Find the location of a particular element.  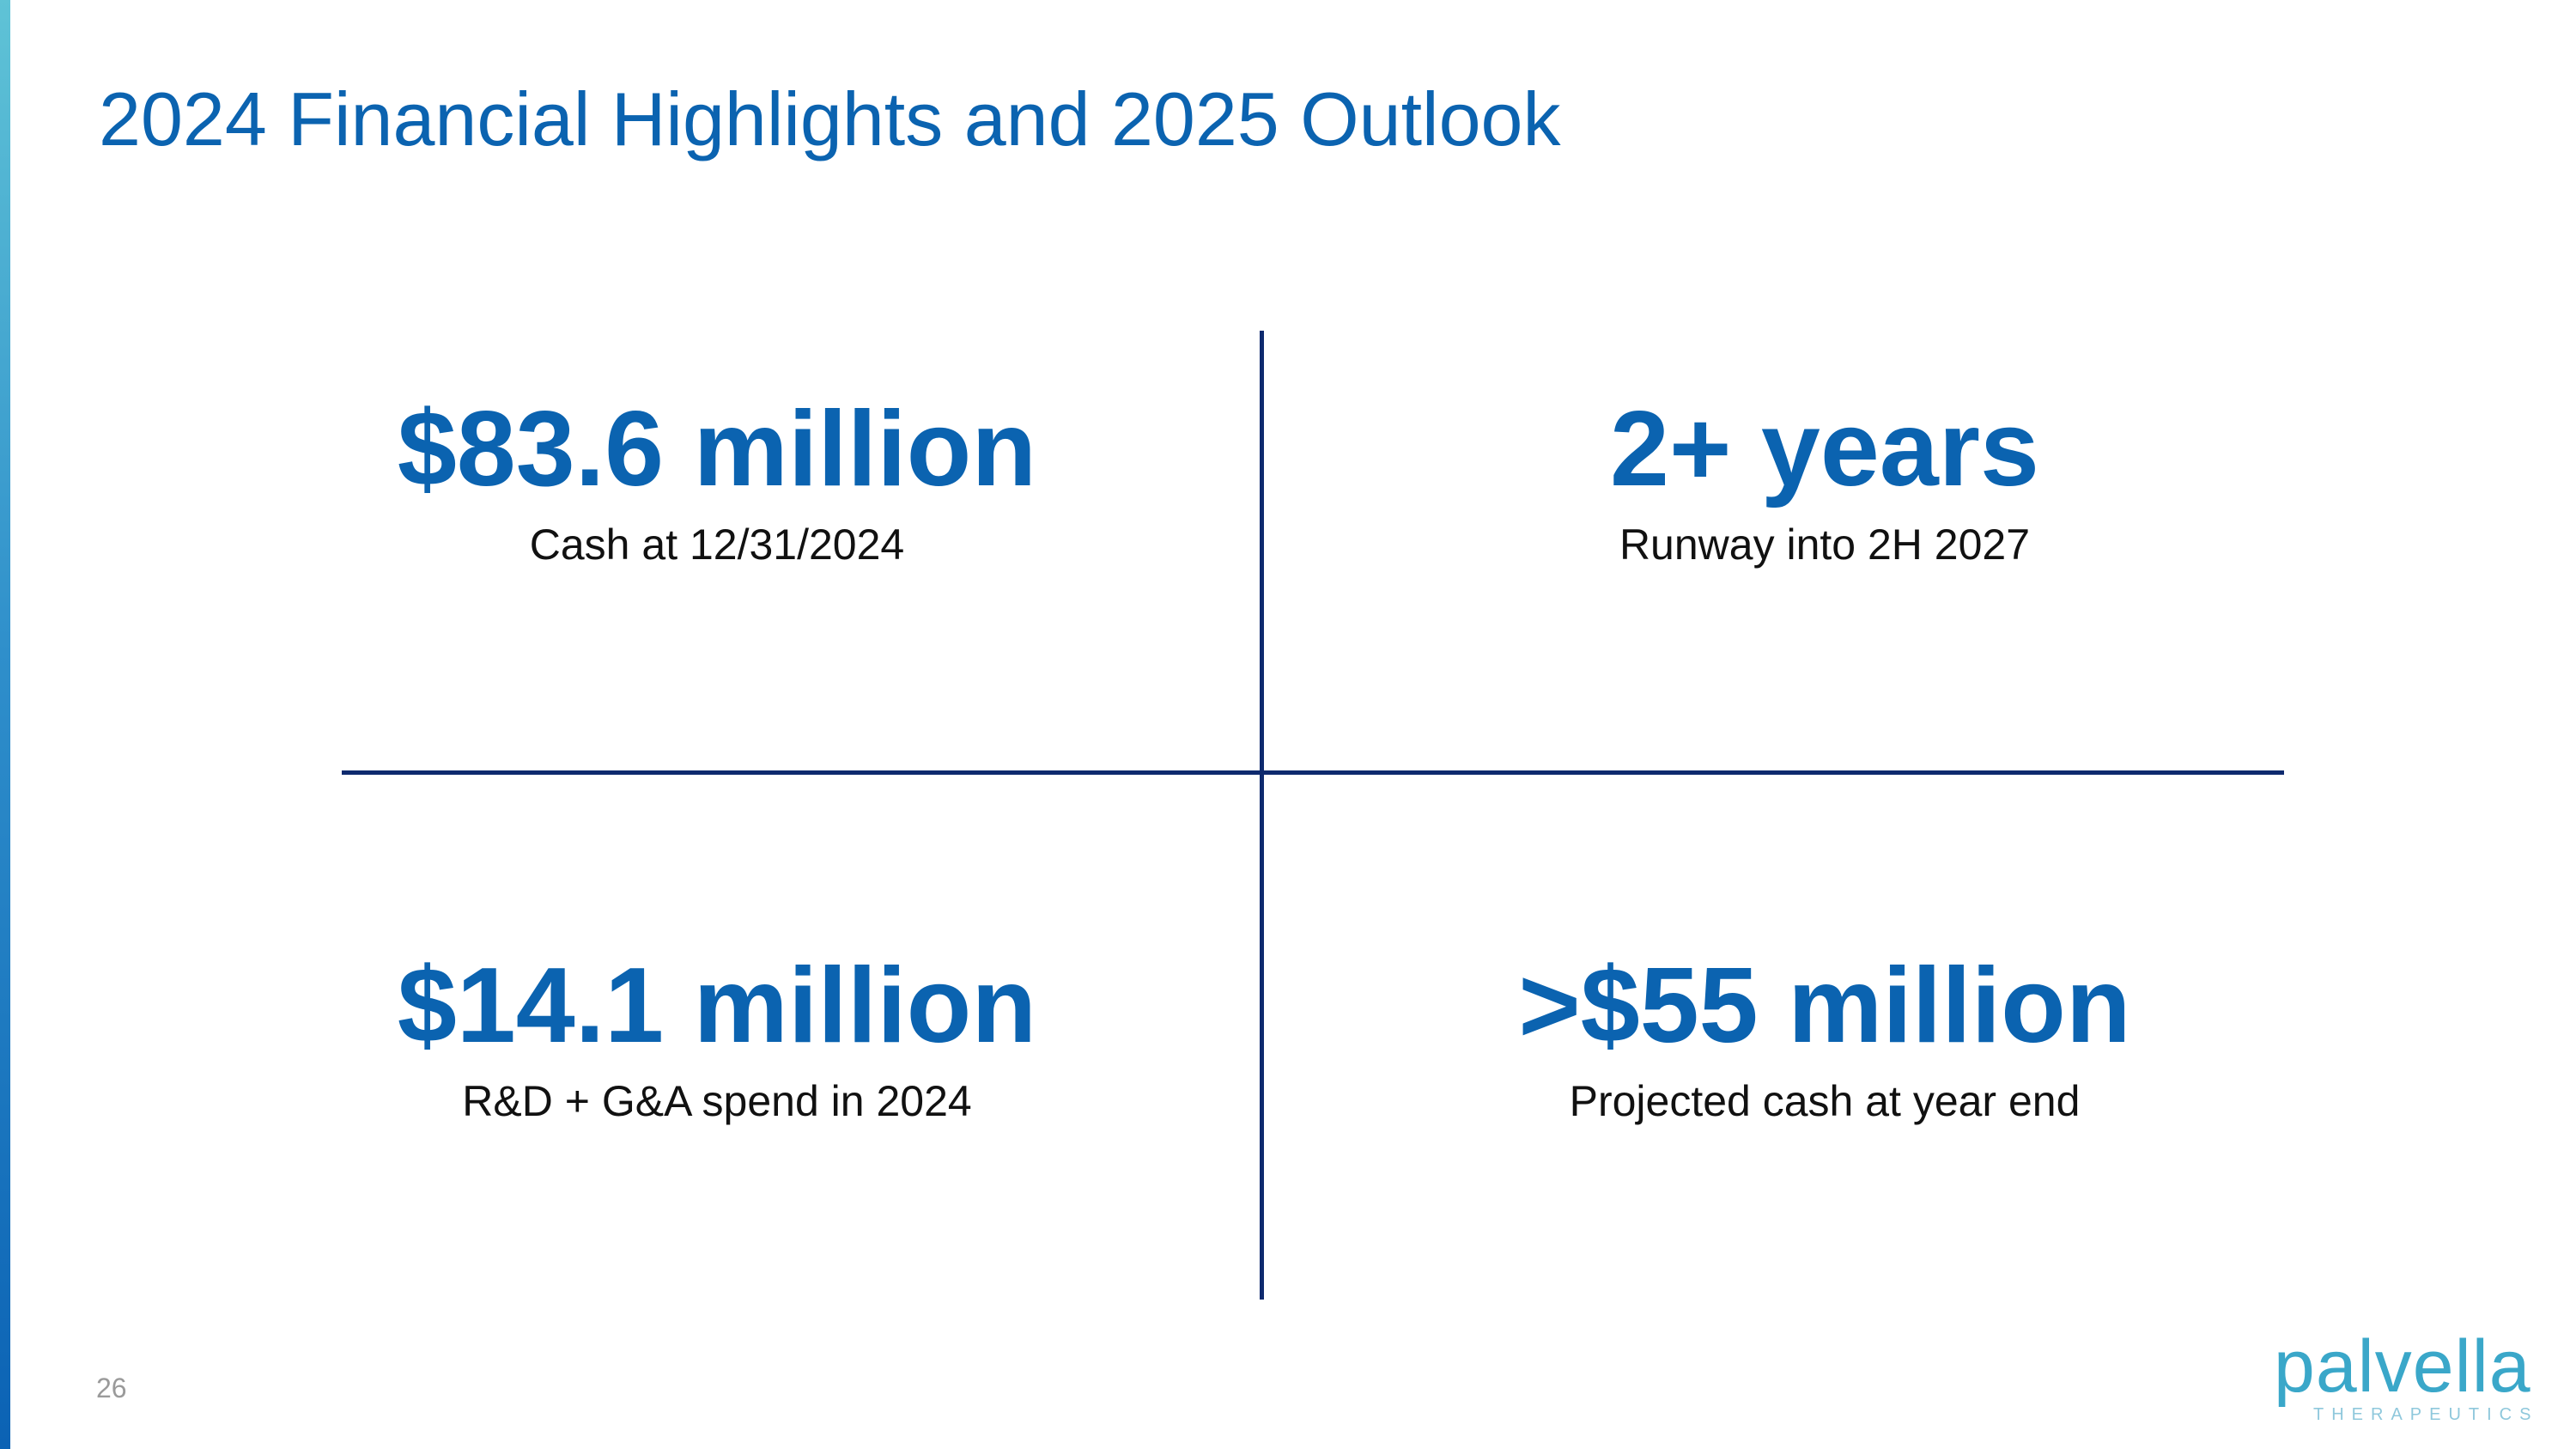

highlight-caption: Cash at 12/31/2024 is located at coordinates (717, 545).